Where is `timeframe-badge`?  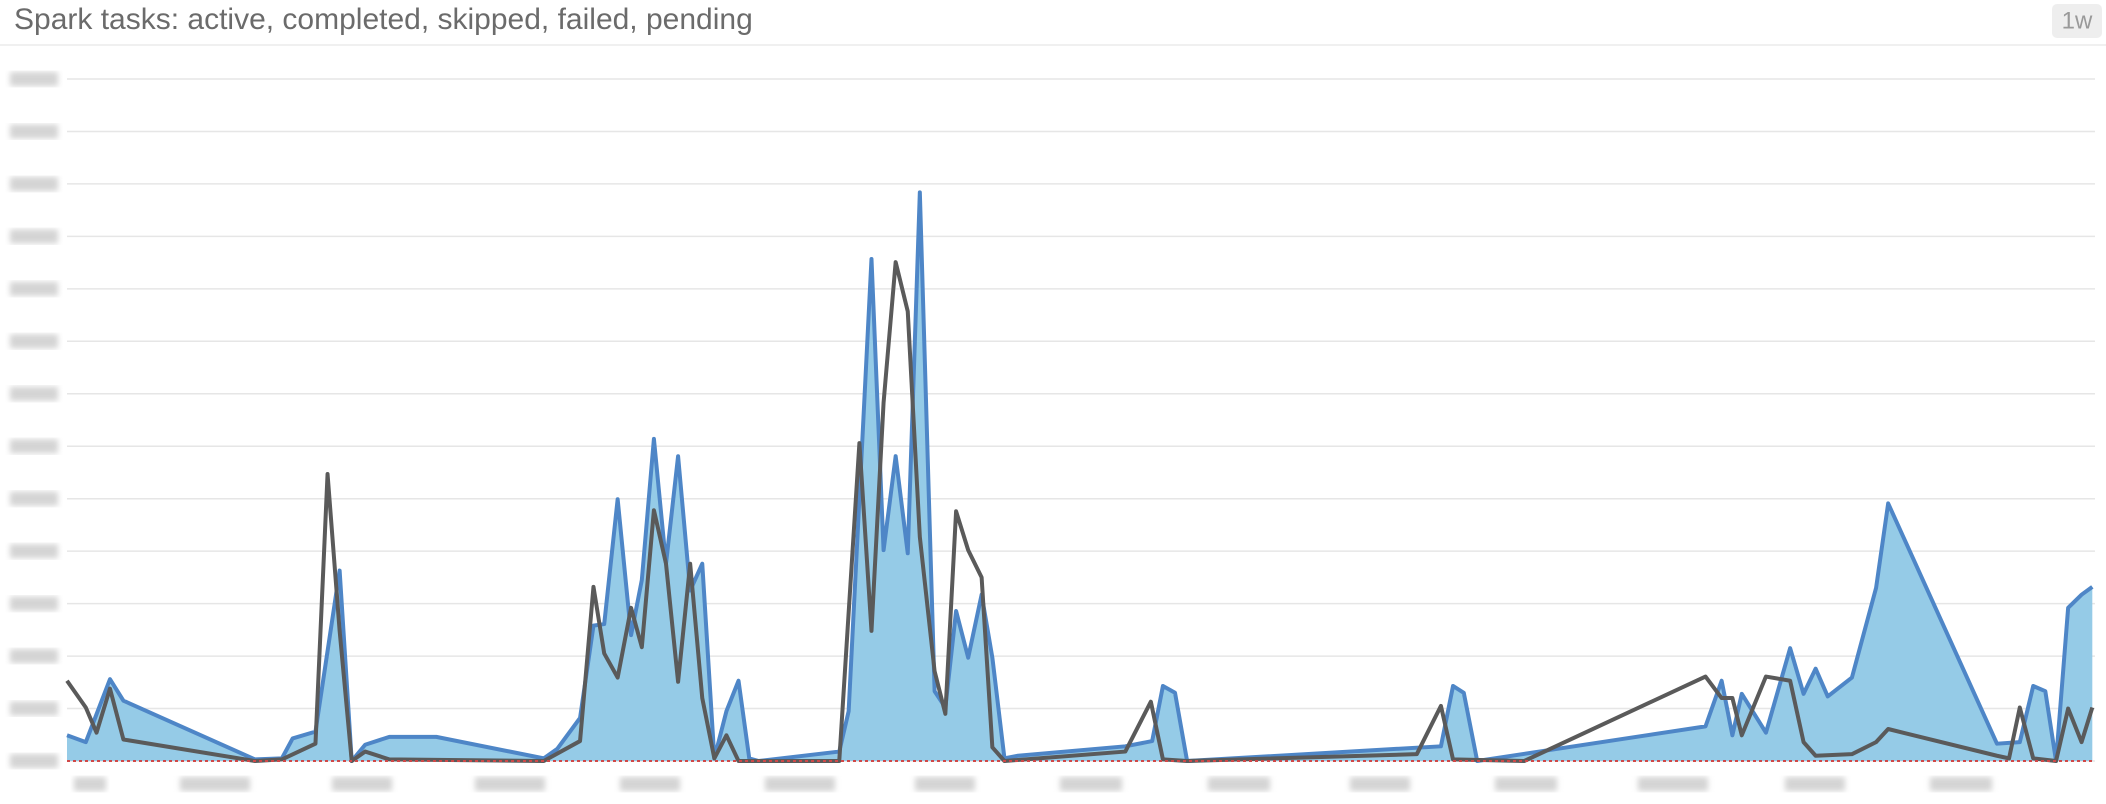
timeframe-badge is located at coordinates (2077, 21).